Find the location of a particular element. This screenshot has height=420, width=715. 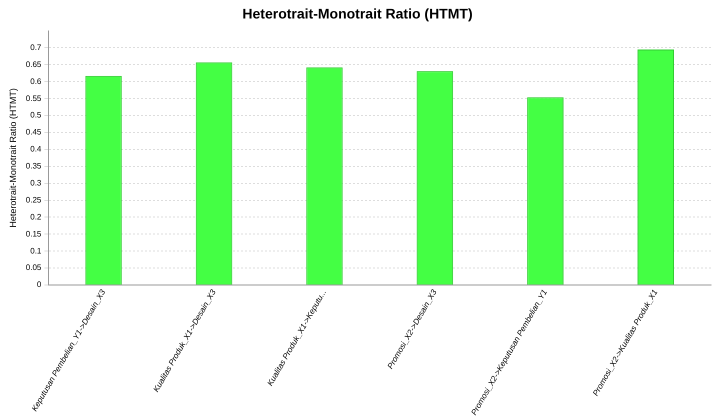

y-tick-label: 0.45 is located at coordinates (34, 132).